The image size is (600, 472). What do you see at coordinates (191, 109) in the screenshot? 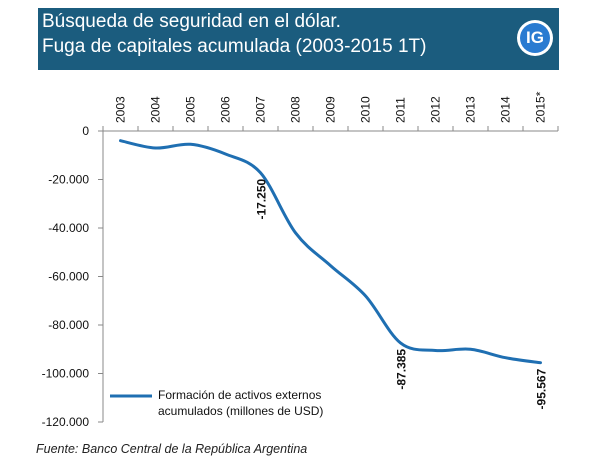
I see `x-tick-label: 2005` at bounding box center [191, 109].